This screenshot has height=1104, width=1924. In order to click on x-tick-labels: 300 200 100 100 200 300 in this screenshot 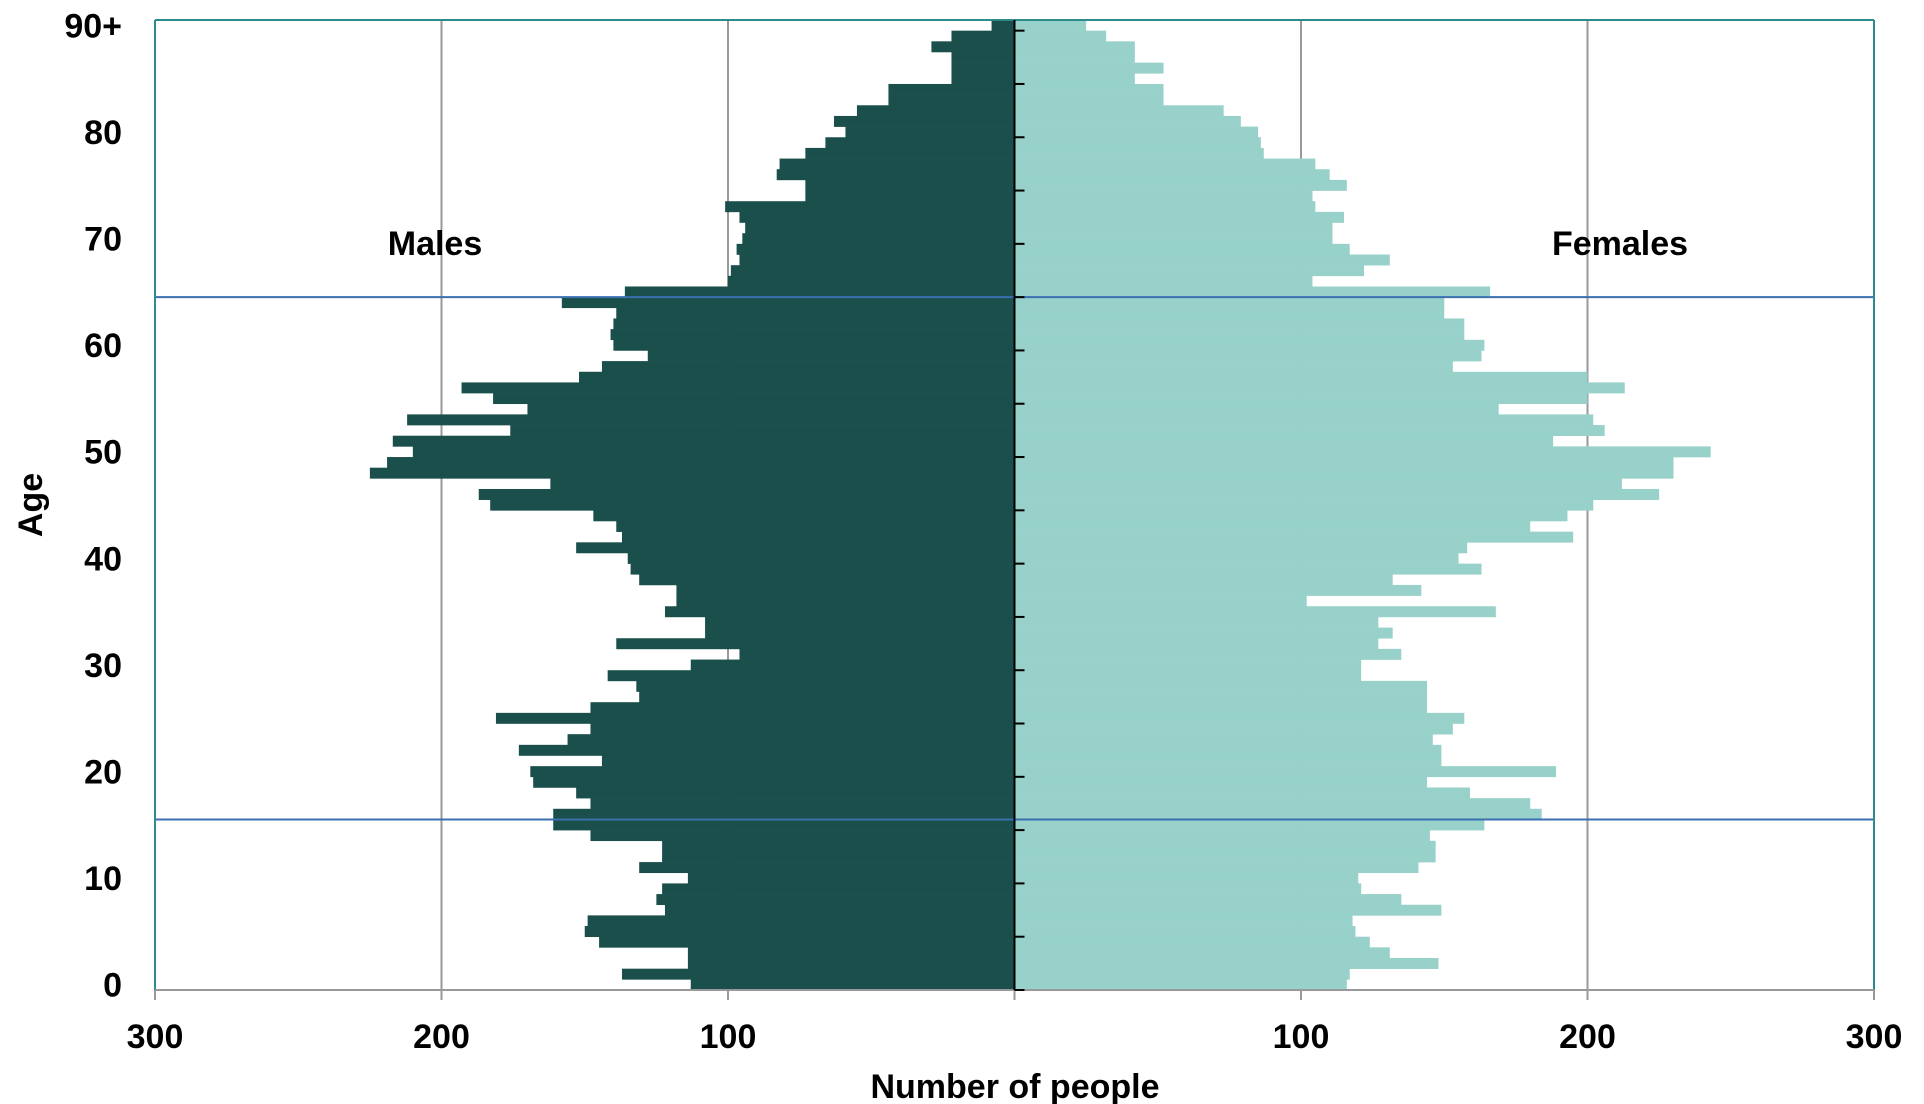, I will do `click(1015, 1037)`.